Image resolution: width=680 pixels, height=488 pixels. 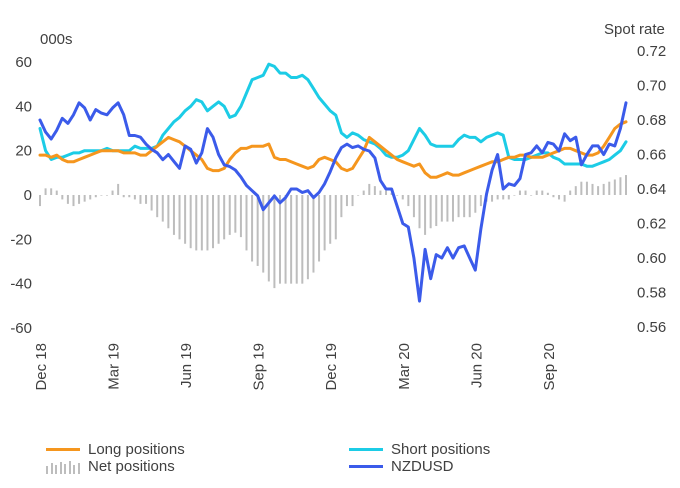 I want to click on x-tick-label: Mar 20, so click(x=404, y=366).